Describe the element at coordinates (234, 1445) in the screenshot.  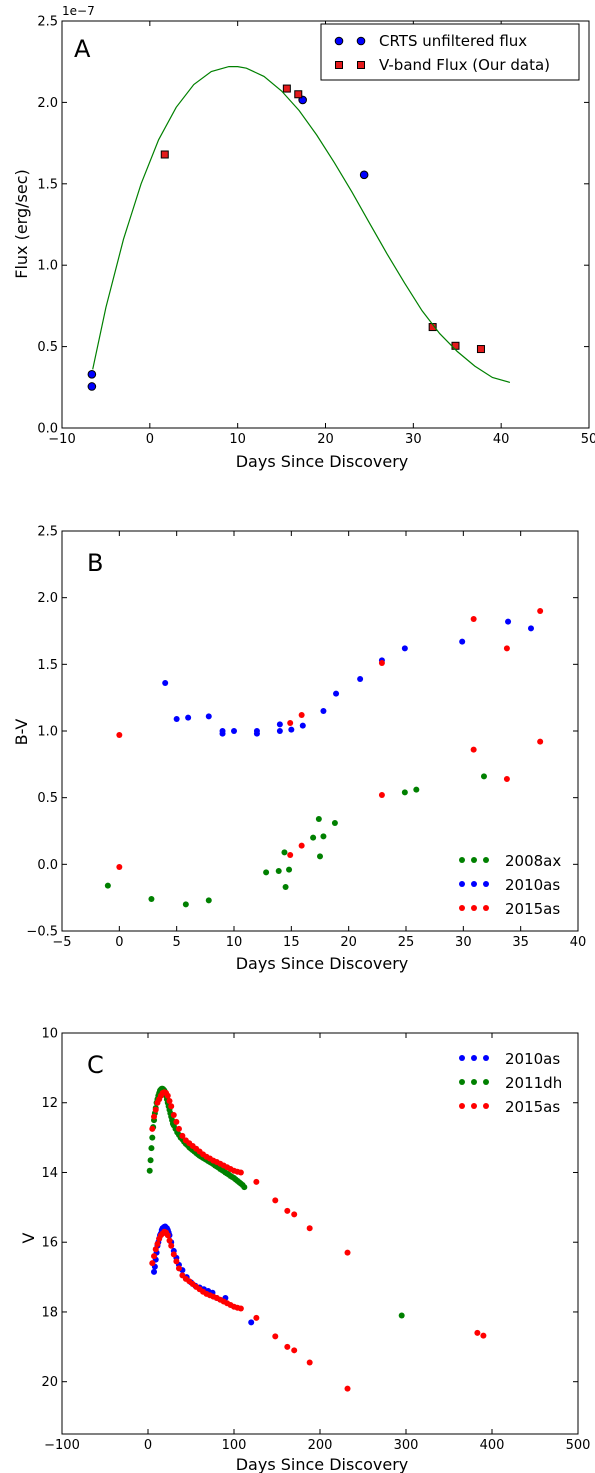
I see `panel-c-x-tick-label: 100` at that location.